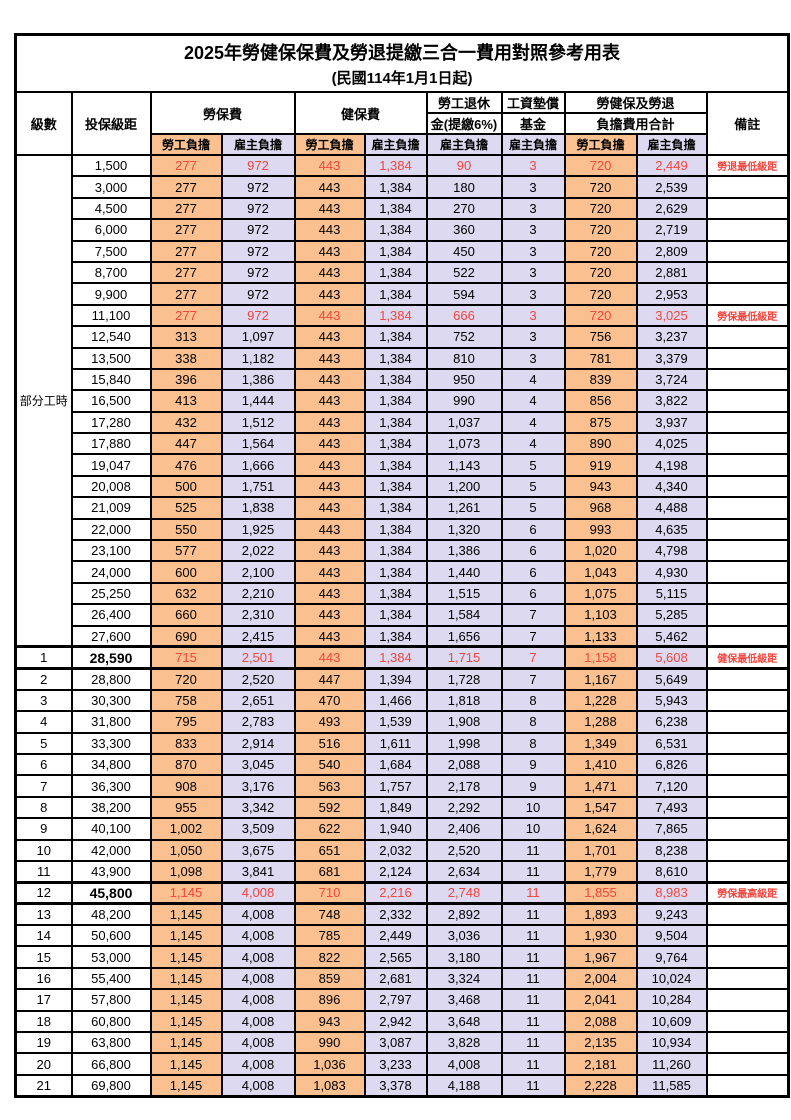 The width and height of the screenshot is (791, 1120). I want to click on col-header-wage-fund-line2: 基金, so click(533, 123).